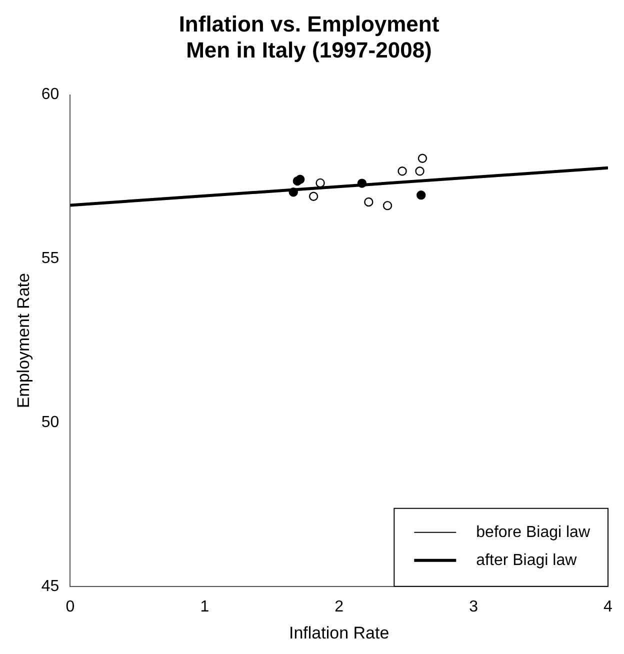 Image resolution: width=624 pixels, height=654 pixels. Describe the element at coordinates (205, 607) in the screenshot. I see `x-tick-label: 1` at that location.